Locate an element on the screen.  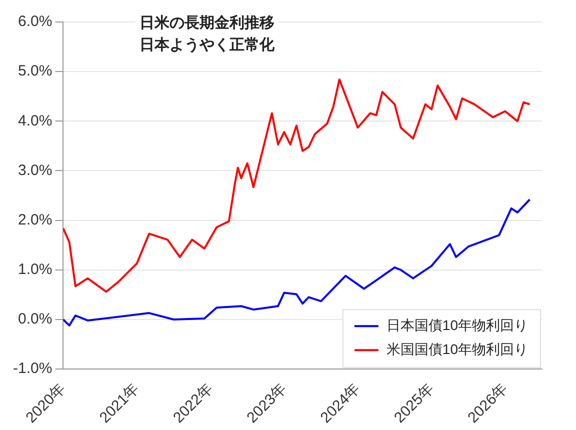
y-tick-label: 6.0% is located at coordinates (35, 21).